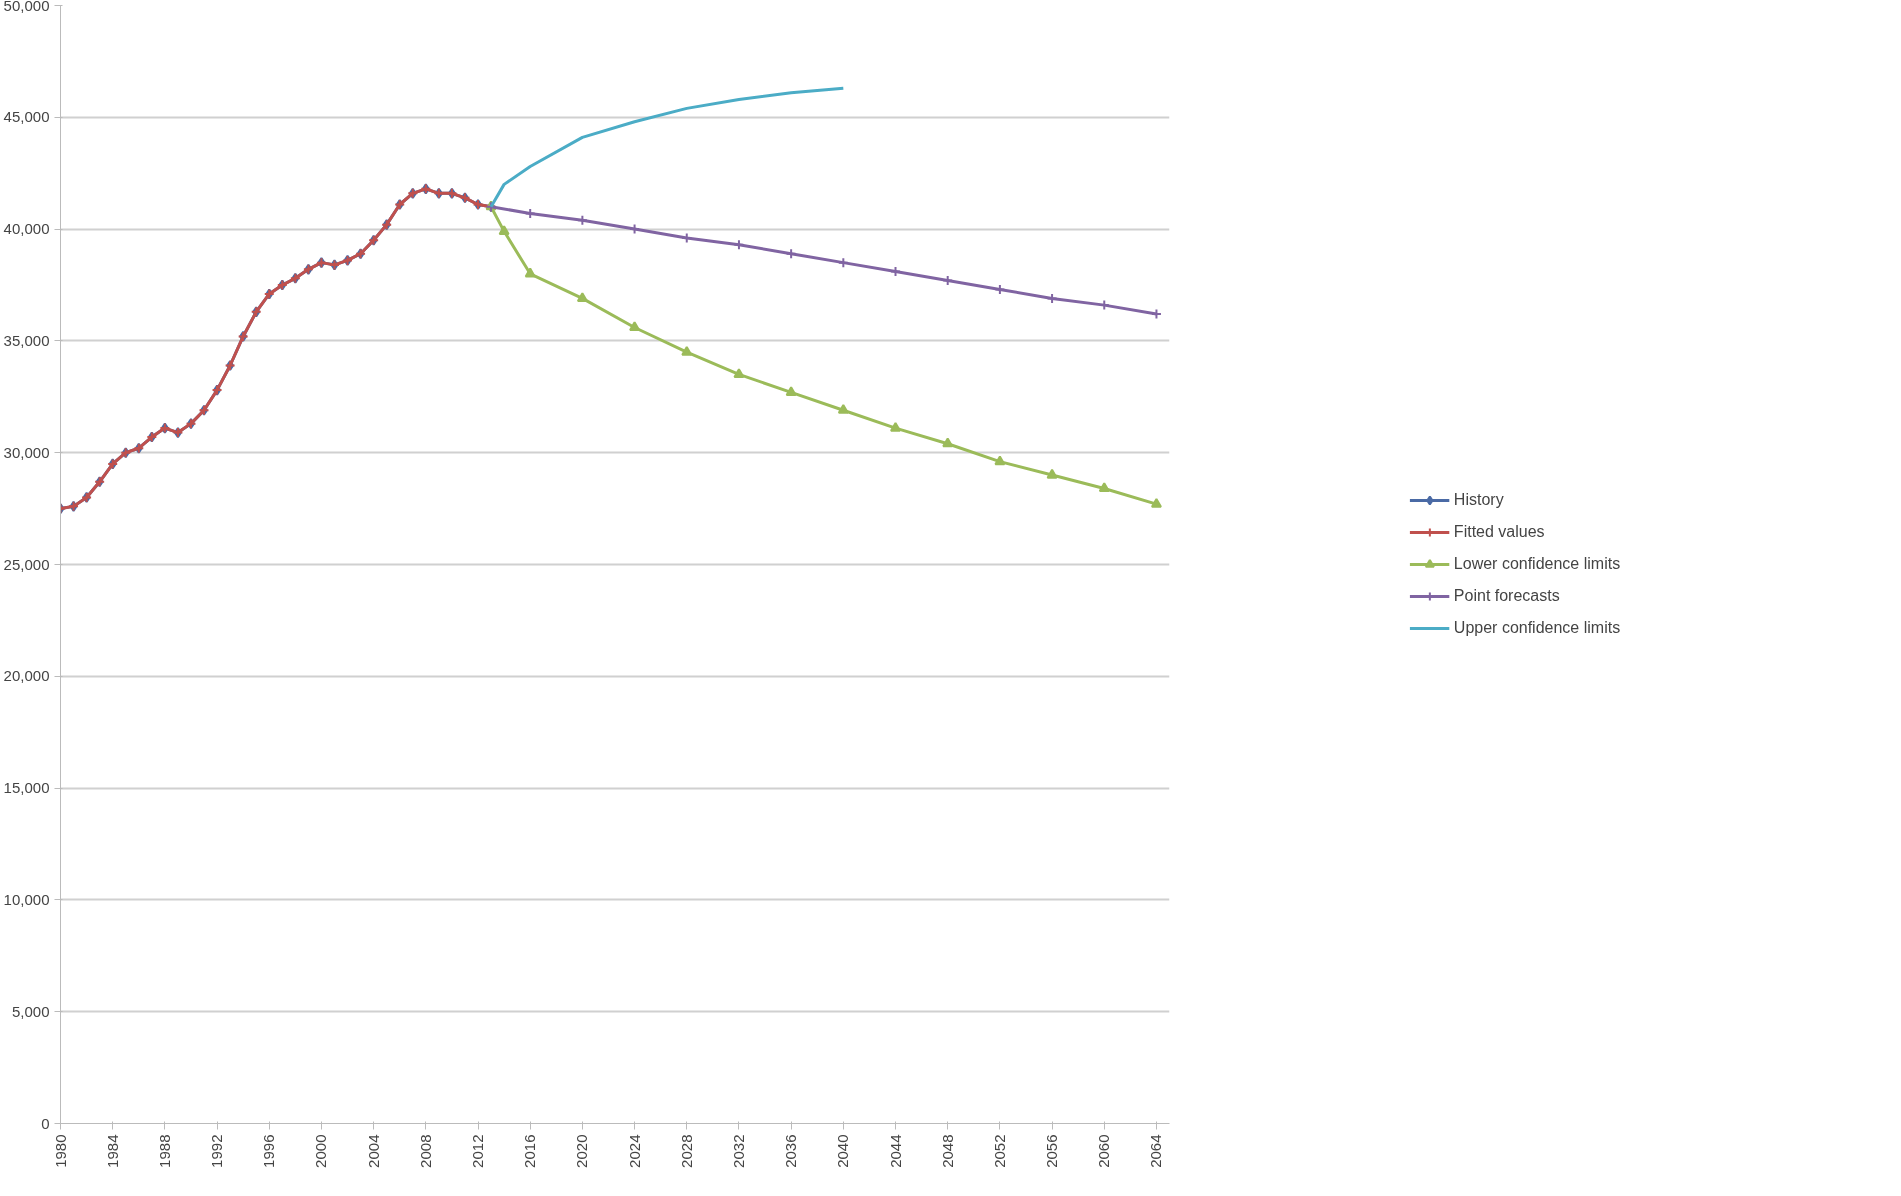  I want to click on x-tick-label: 2012, so click(478, 1151).